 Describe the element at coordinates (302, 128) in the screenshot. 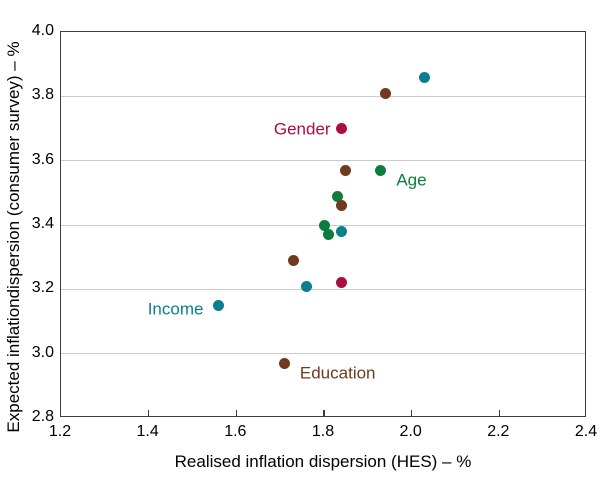

I see `series-label-gender: Gender` at that location.